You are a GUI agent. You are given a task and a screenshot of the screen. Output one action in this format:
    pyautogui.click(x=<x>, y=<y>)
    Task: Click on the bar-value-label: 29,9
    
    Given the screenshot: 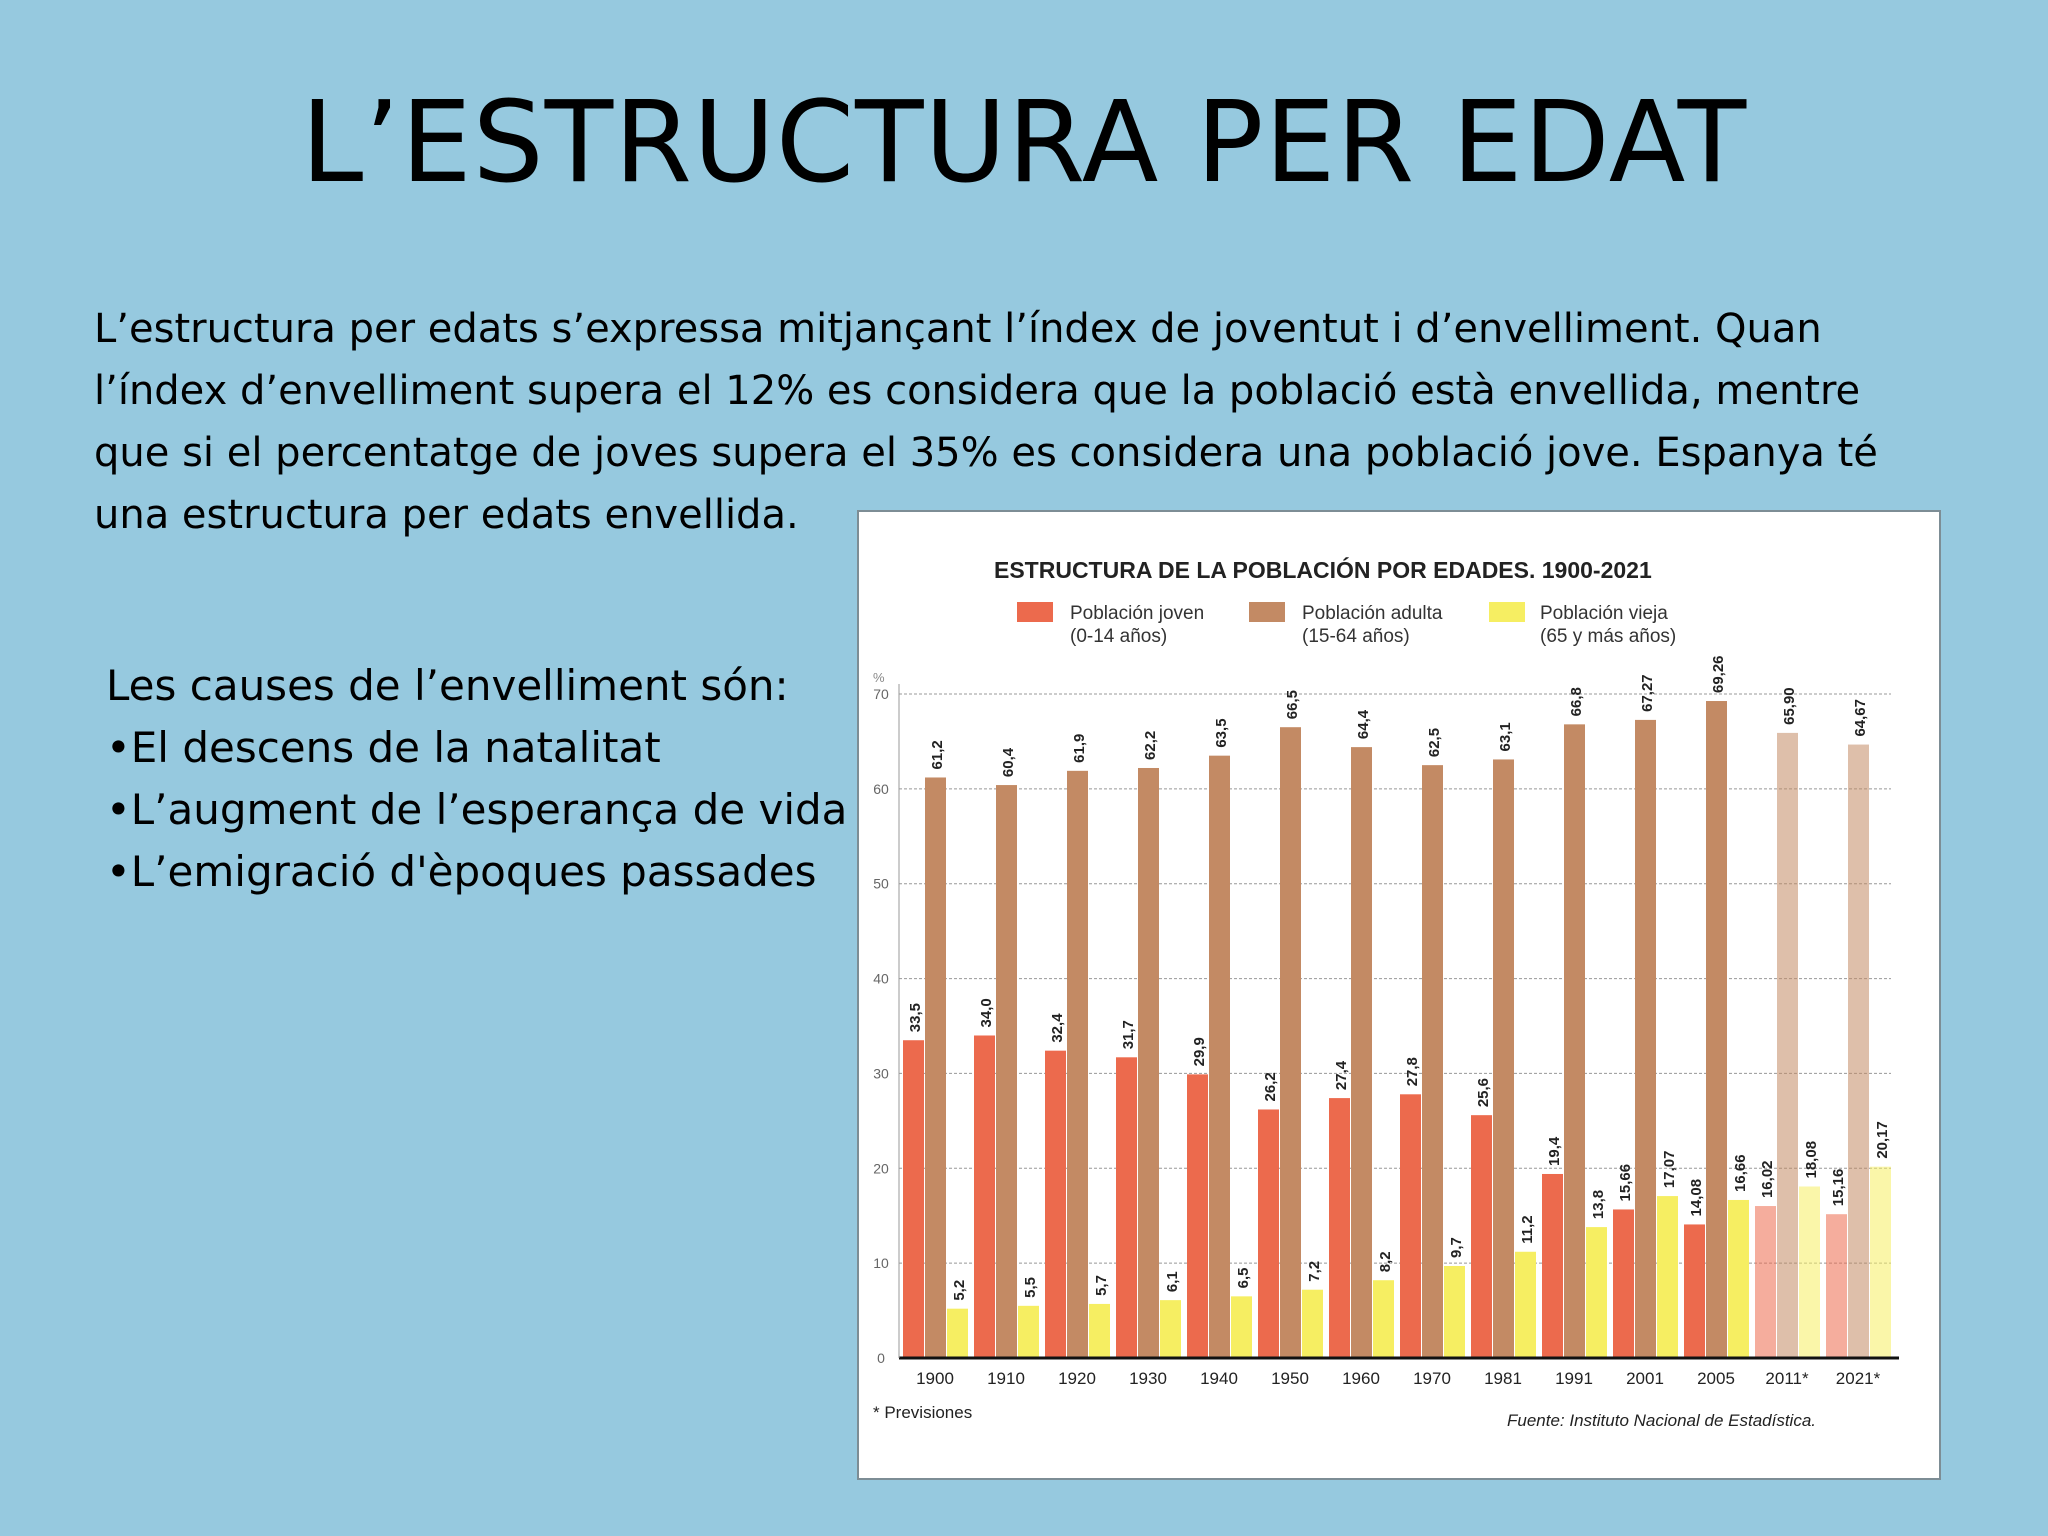 What is the action you would take?
    pyautogui.click(x=1199, y=1051)
    